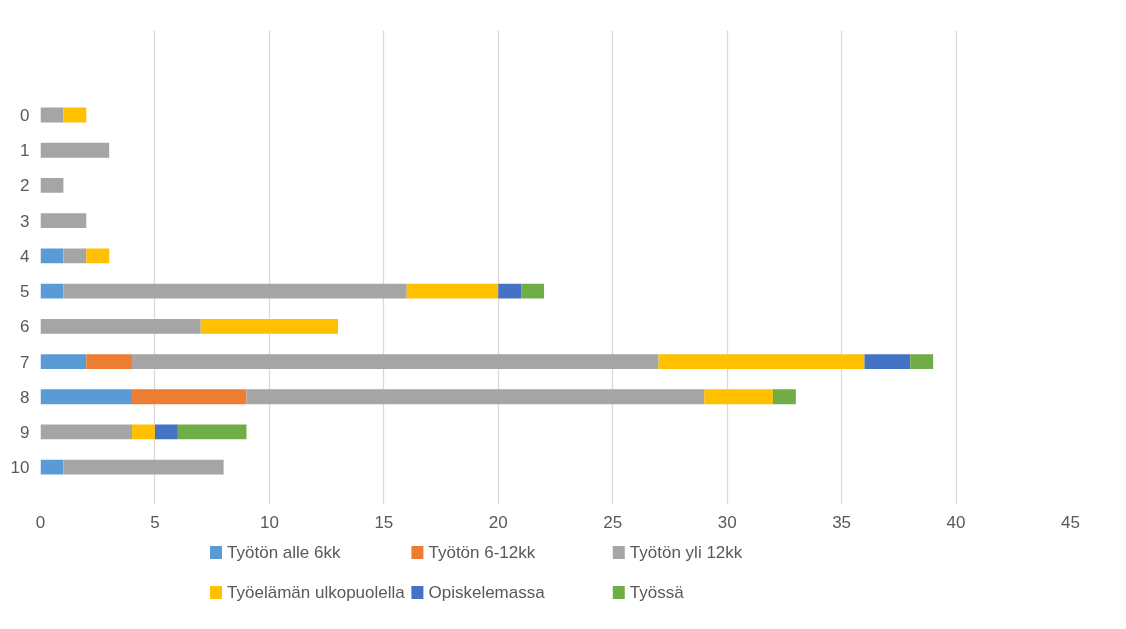  What do you see at coordinates (482, 552) in the screenshot?
I see `legend-label: Työtön 6-12kk` at bounding box center [482, 552].